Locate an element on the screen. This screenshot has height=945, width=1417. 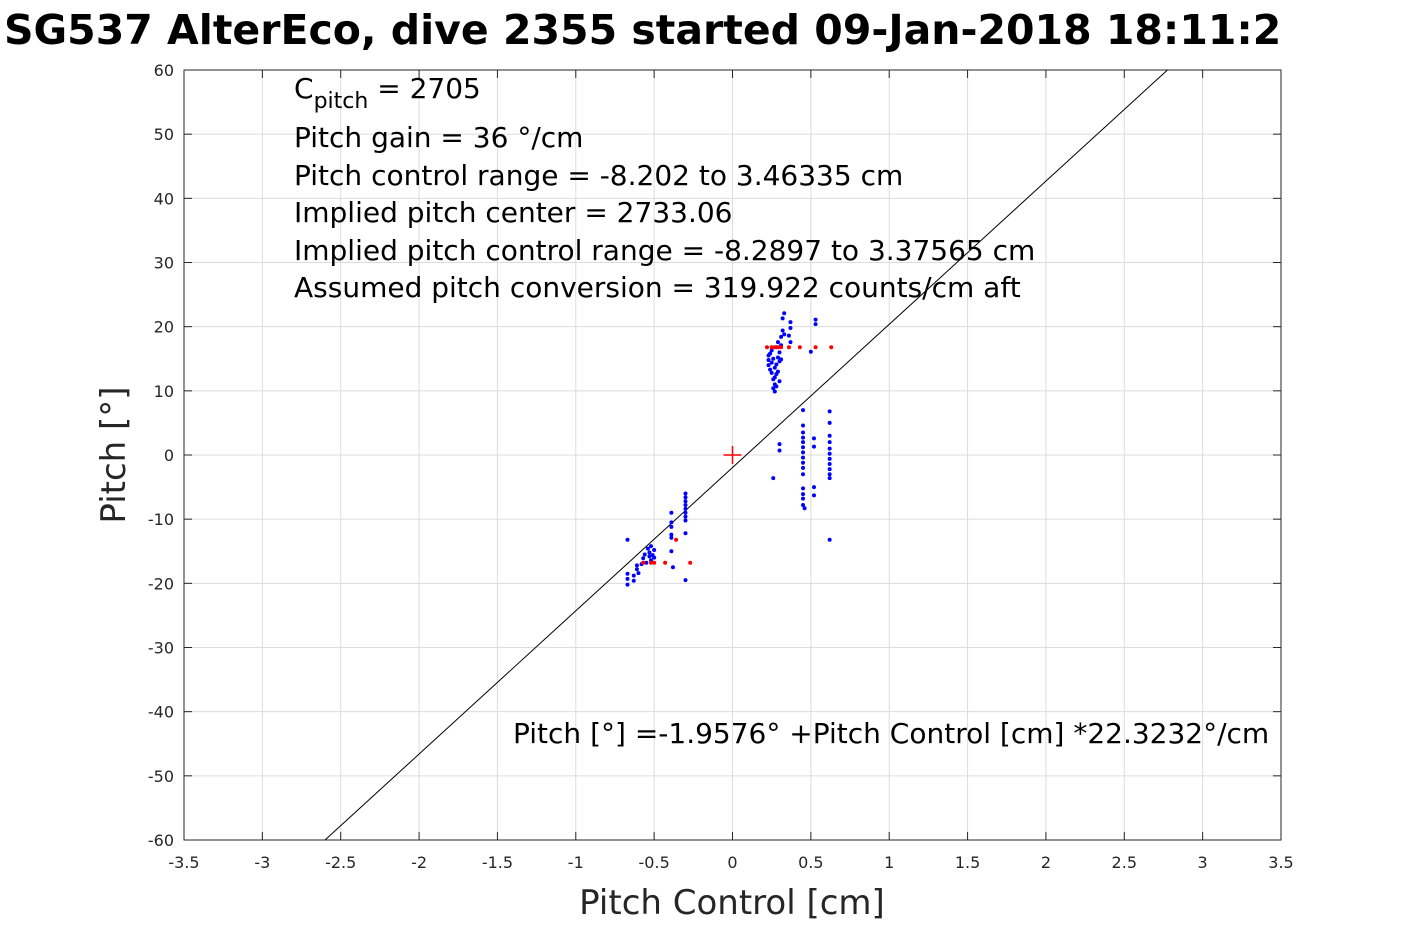
y-tick-label: -60 is located at coordinates (161, 840).